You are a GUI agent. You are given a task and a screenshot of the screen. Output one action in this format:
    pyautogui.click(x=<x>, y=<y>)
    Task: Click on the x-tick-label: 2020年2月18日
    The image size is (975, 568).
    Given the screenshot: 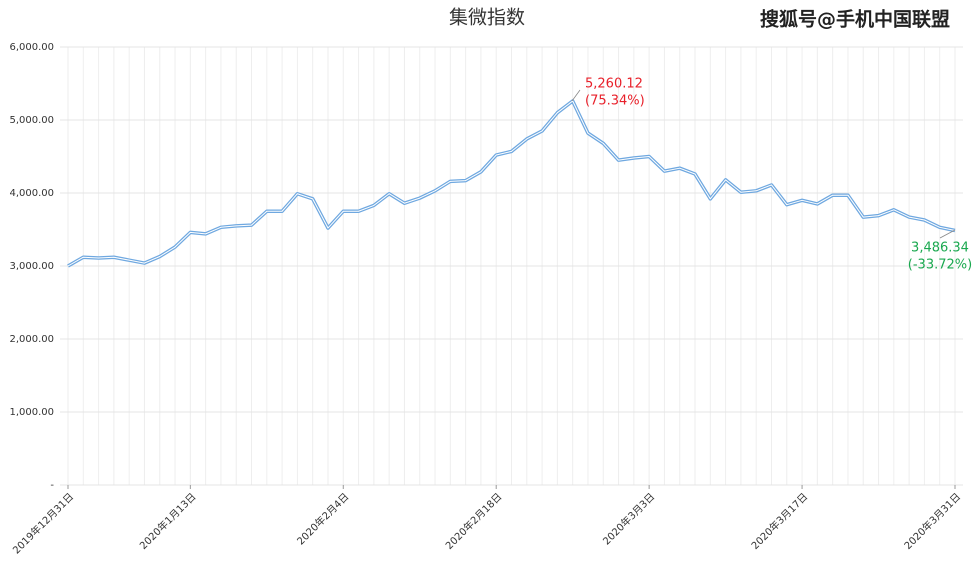 What is the action you would take?
    pyautogui.click(x=474, y=521)
    